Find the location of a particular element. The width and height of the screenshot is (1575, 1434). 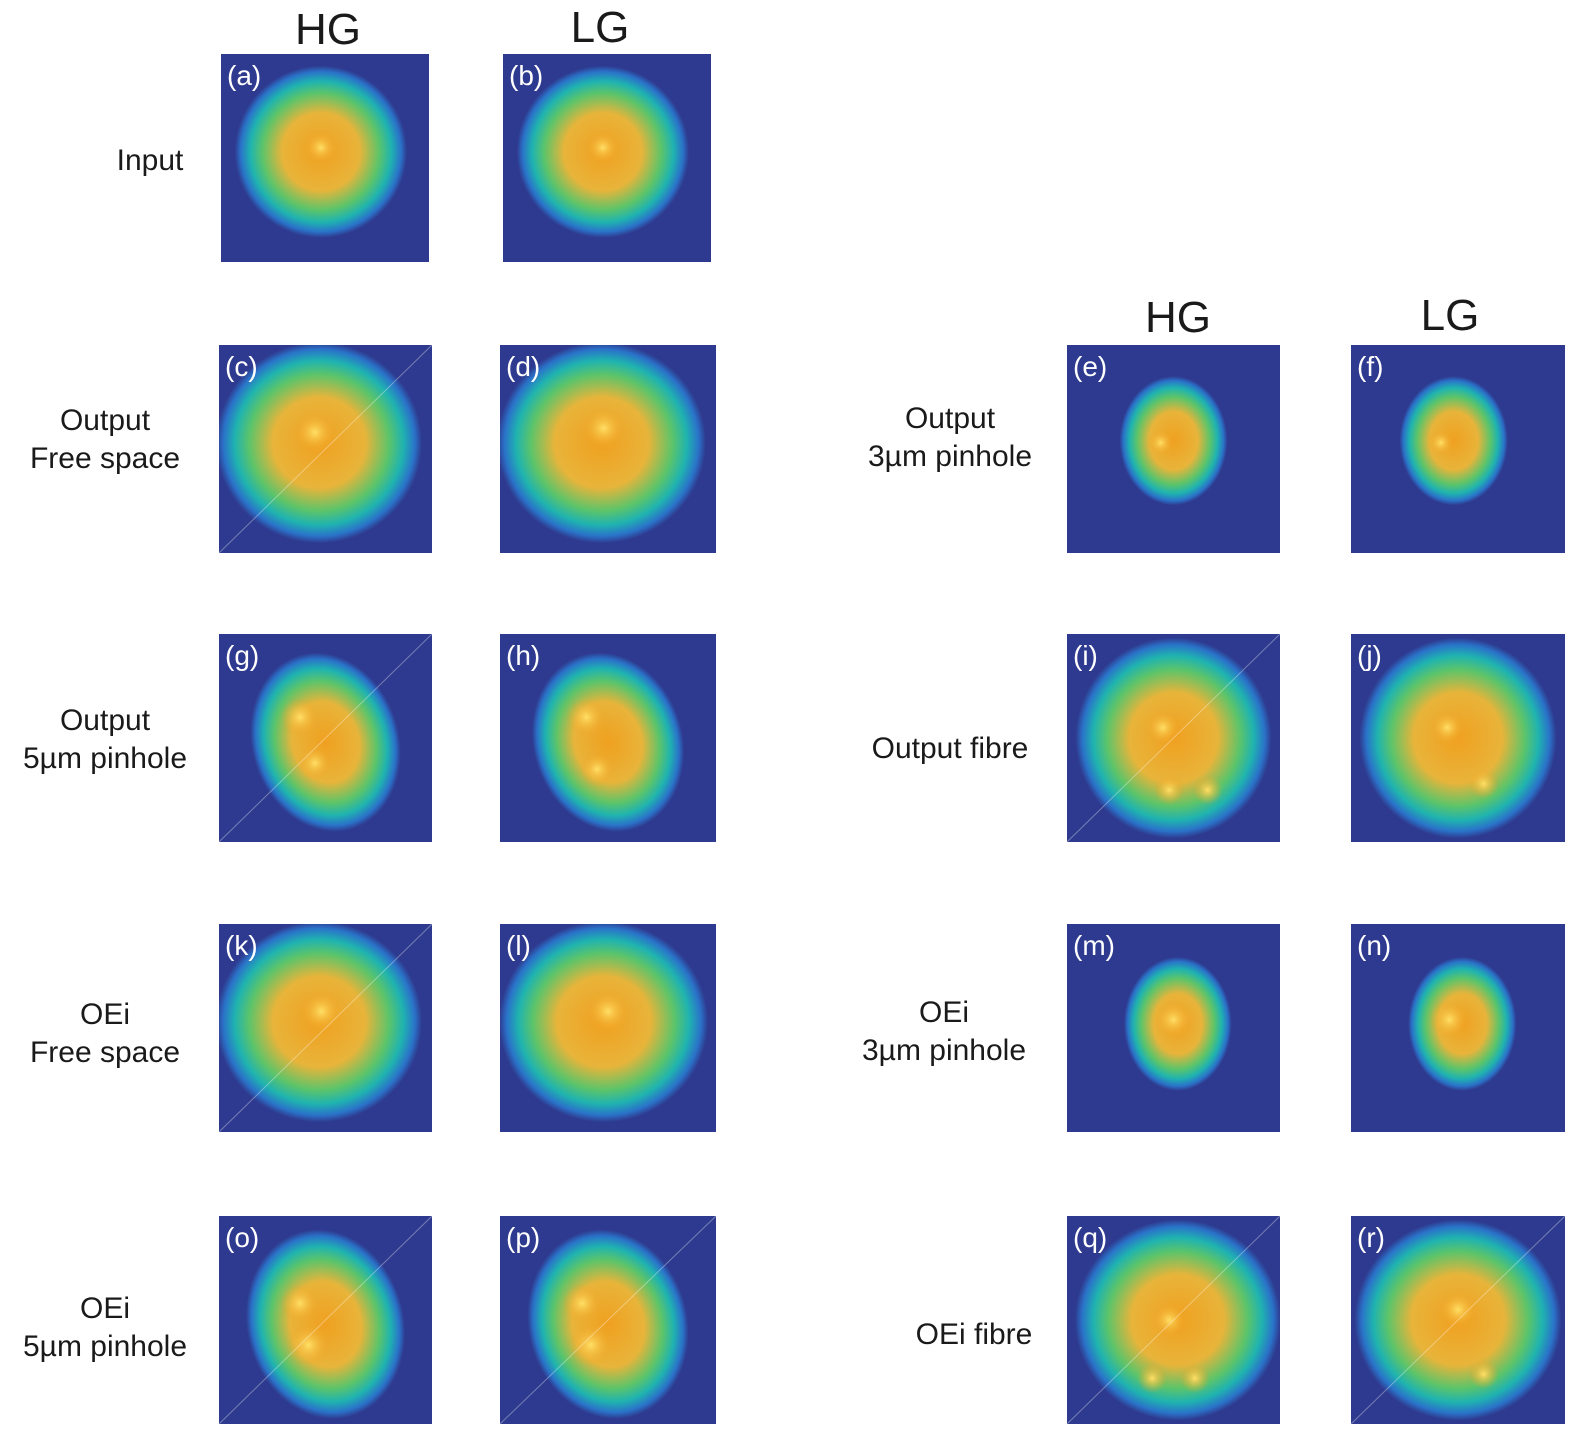

panel-tag: (m) is located at coordinates (1094, 945).